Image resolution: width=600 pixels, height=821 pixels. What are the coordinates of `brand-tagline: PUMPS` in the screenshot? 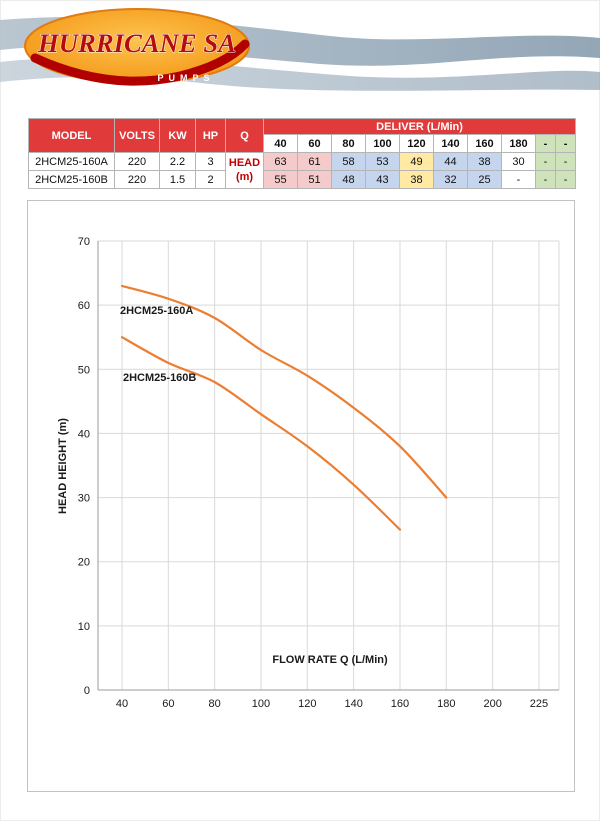 It's located at (185, 78).